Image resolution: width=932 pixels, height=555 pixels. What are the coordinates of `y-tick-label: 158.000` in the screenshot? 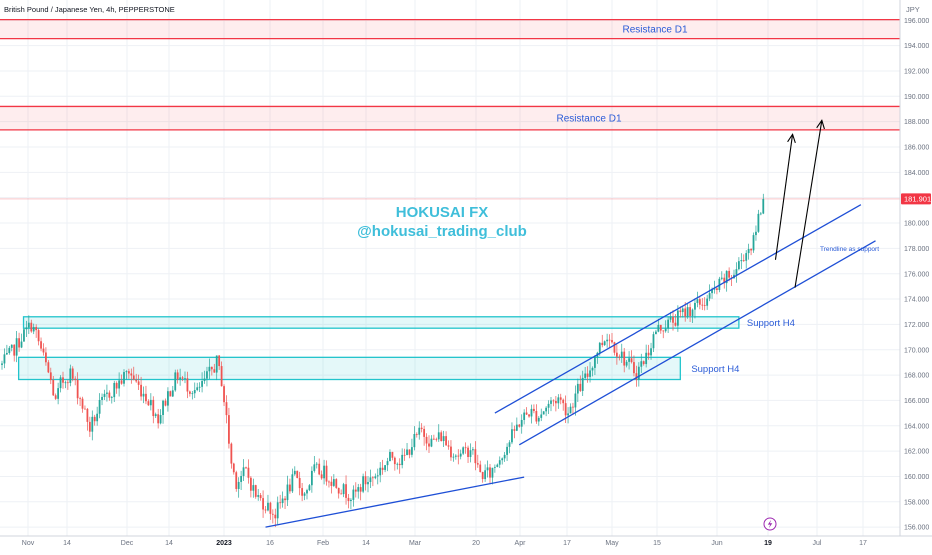 It's located at (916, 502).